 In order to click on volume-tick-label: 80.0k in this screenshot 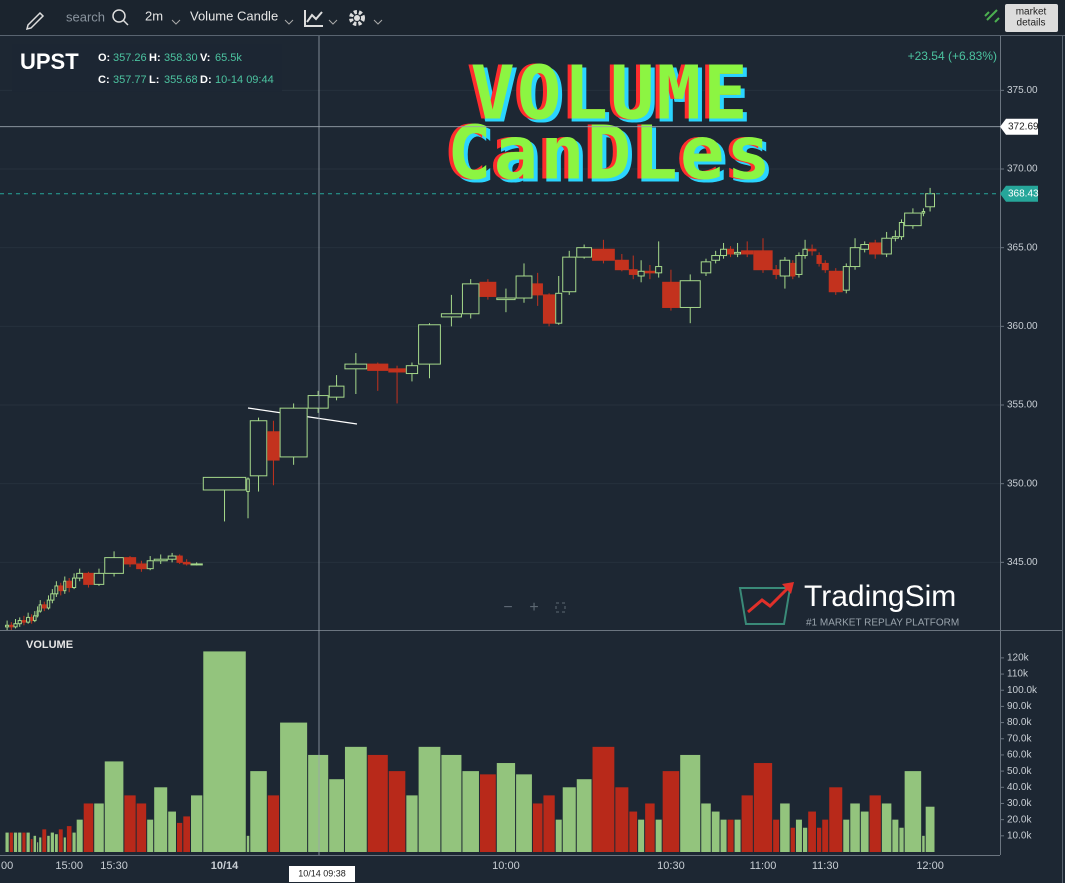, I will do `click(1019, 722)`.